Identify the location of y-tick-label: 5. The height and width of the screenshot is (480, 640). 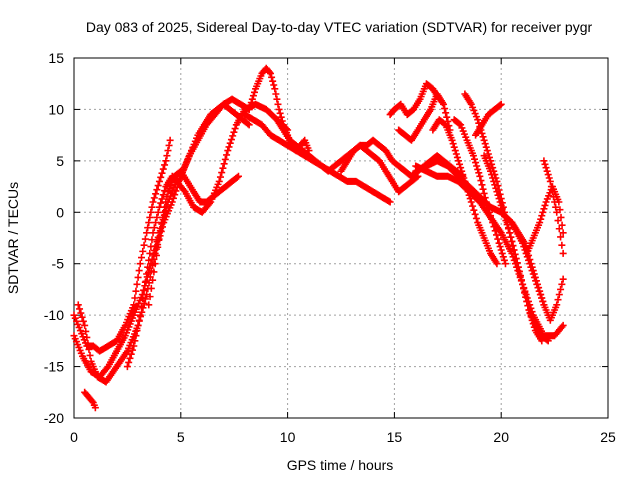
(60, 161).